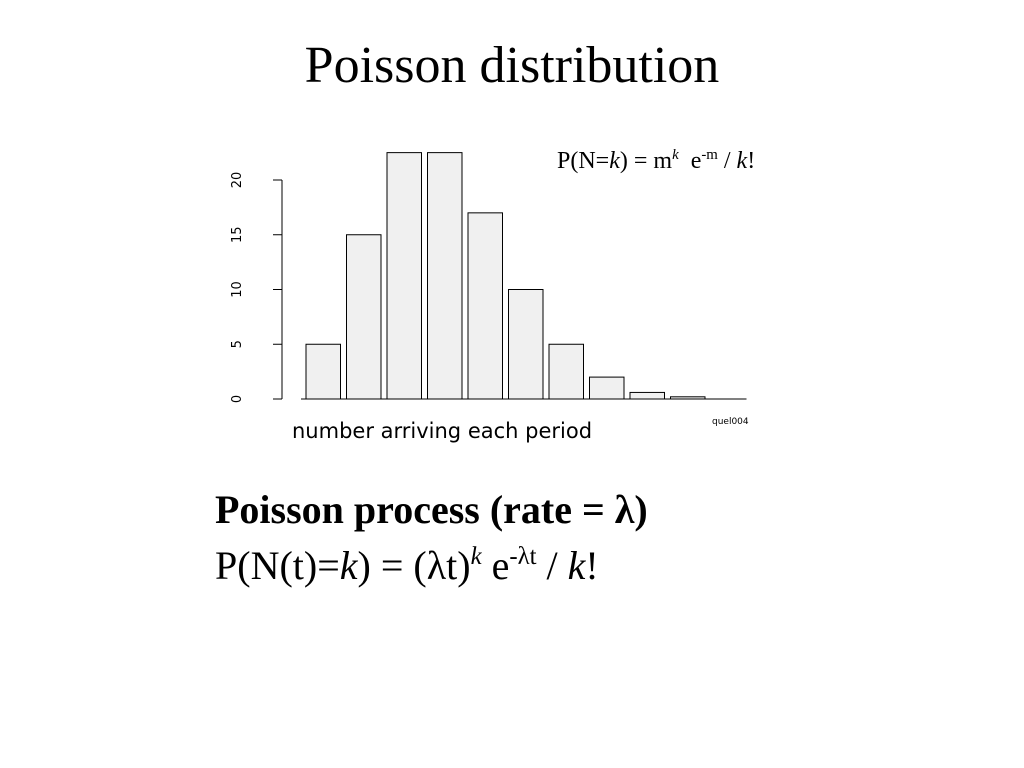  Describe the element at coordinates (237, 344) in the screenshot. I see `y-tick-label: 5` at that location.